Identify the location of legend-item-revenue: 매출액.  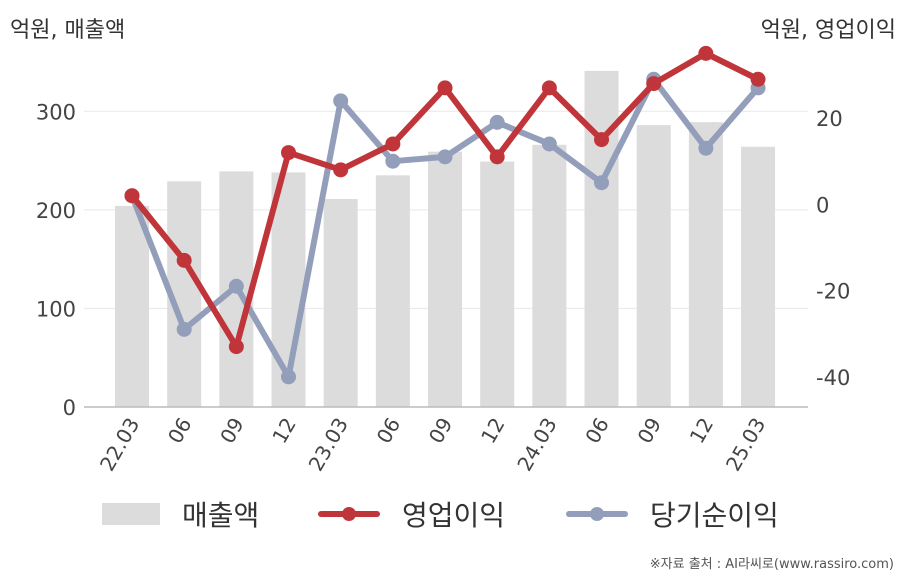
(180, 514).